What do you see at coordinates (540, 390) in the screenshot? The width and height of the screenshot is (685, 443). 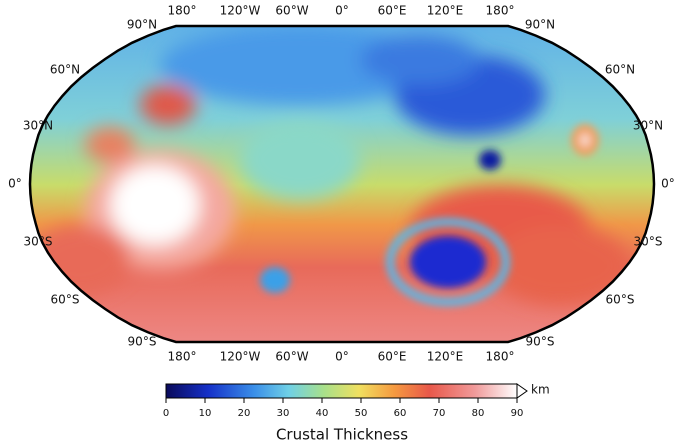 I see `colorbar-unit: km` at bounding box center [540, 390].